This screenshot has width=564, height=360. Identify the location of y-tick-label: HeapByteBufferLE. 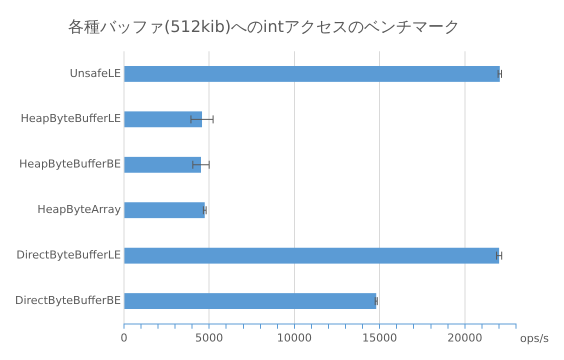
(70, 119).